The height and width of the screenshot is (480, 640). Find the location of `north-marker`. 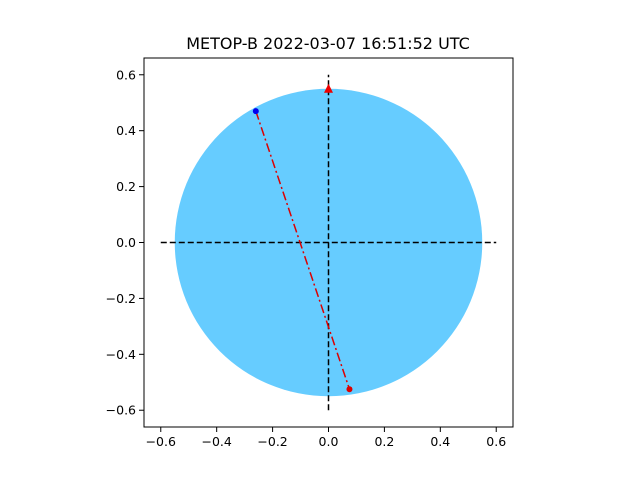

north-marker is located at coordinates (328, 88).